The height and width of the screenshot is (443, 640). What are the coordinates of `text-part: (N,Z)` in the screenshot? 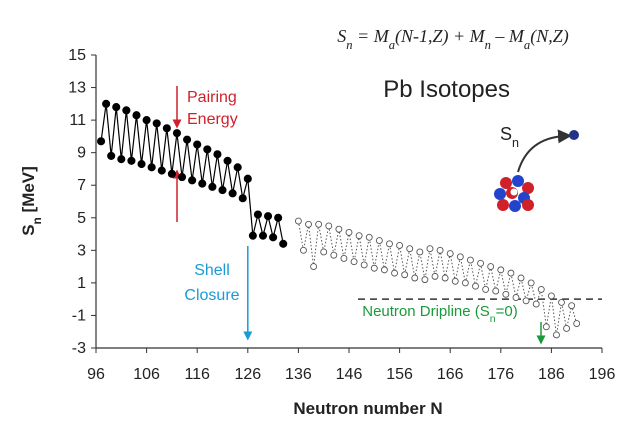 It's located at (549, 36).